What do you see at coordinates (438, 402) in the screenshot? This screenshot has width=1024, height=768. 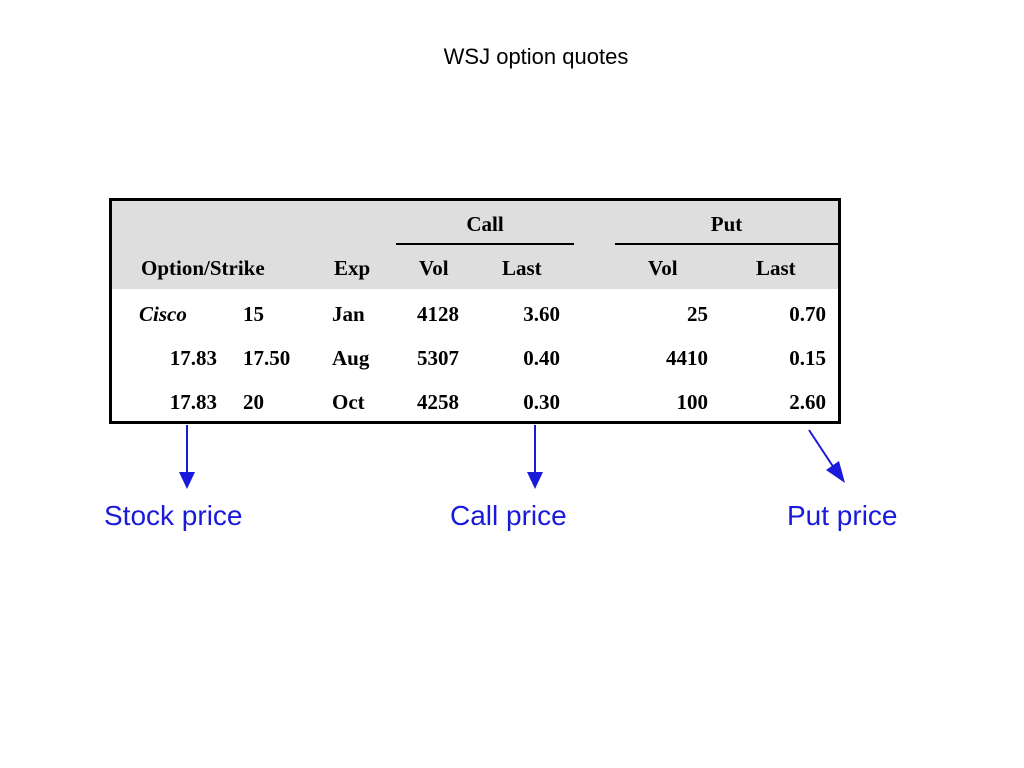 I see `table-cell-call-vol: 4258` at bounding box center [438, 402].